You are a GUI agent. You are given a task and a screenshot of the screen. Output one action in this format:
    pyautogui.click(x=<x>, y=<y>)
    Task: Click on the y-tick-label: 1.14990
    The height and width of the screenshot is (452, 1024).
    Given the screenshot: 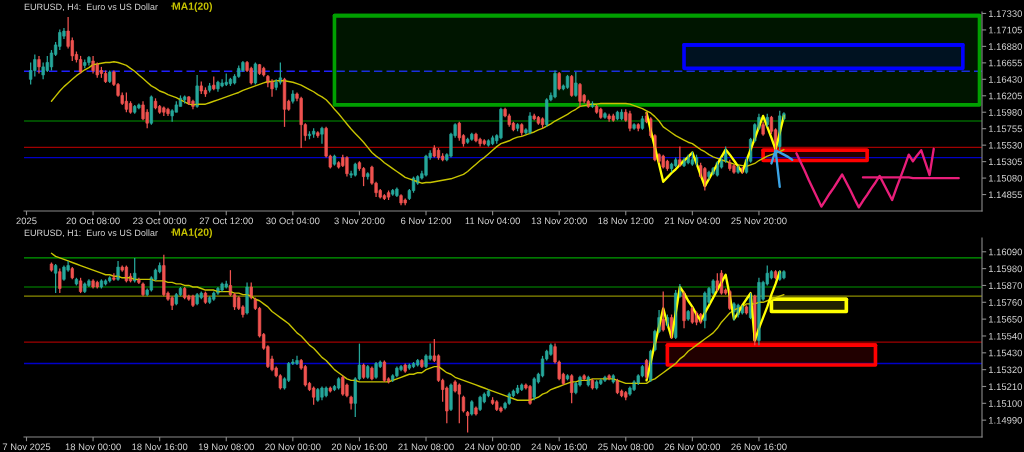 What is the action you would take?
    pyautogui.click(x=1005, y=420)
    